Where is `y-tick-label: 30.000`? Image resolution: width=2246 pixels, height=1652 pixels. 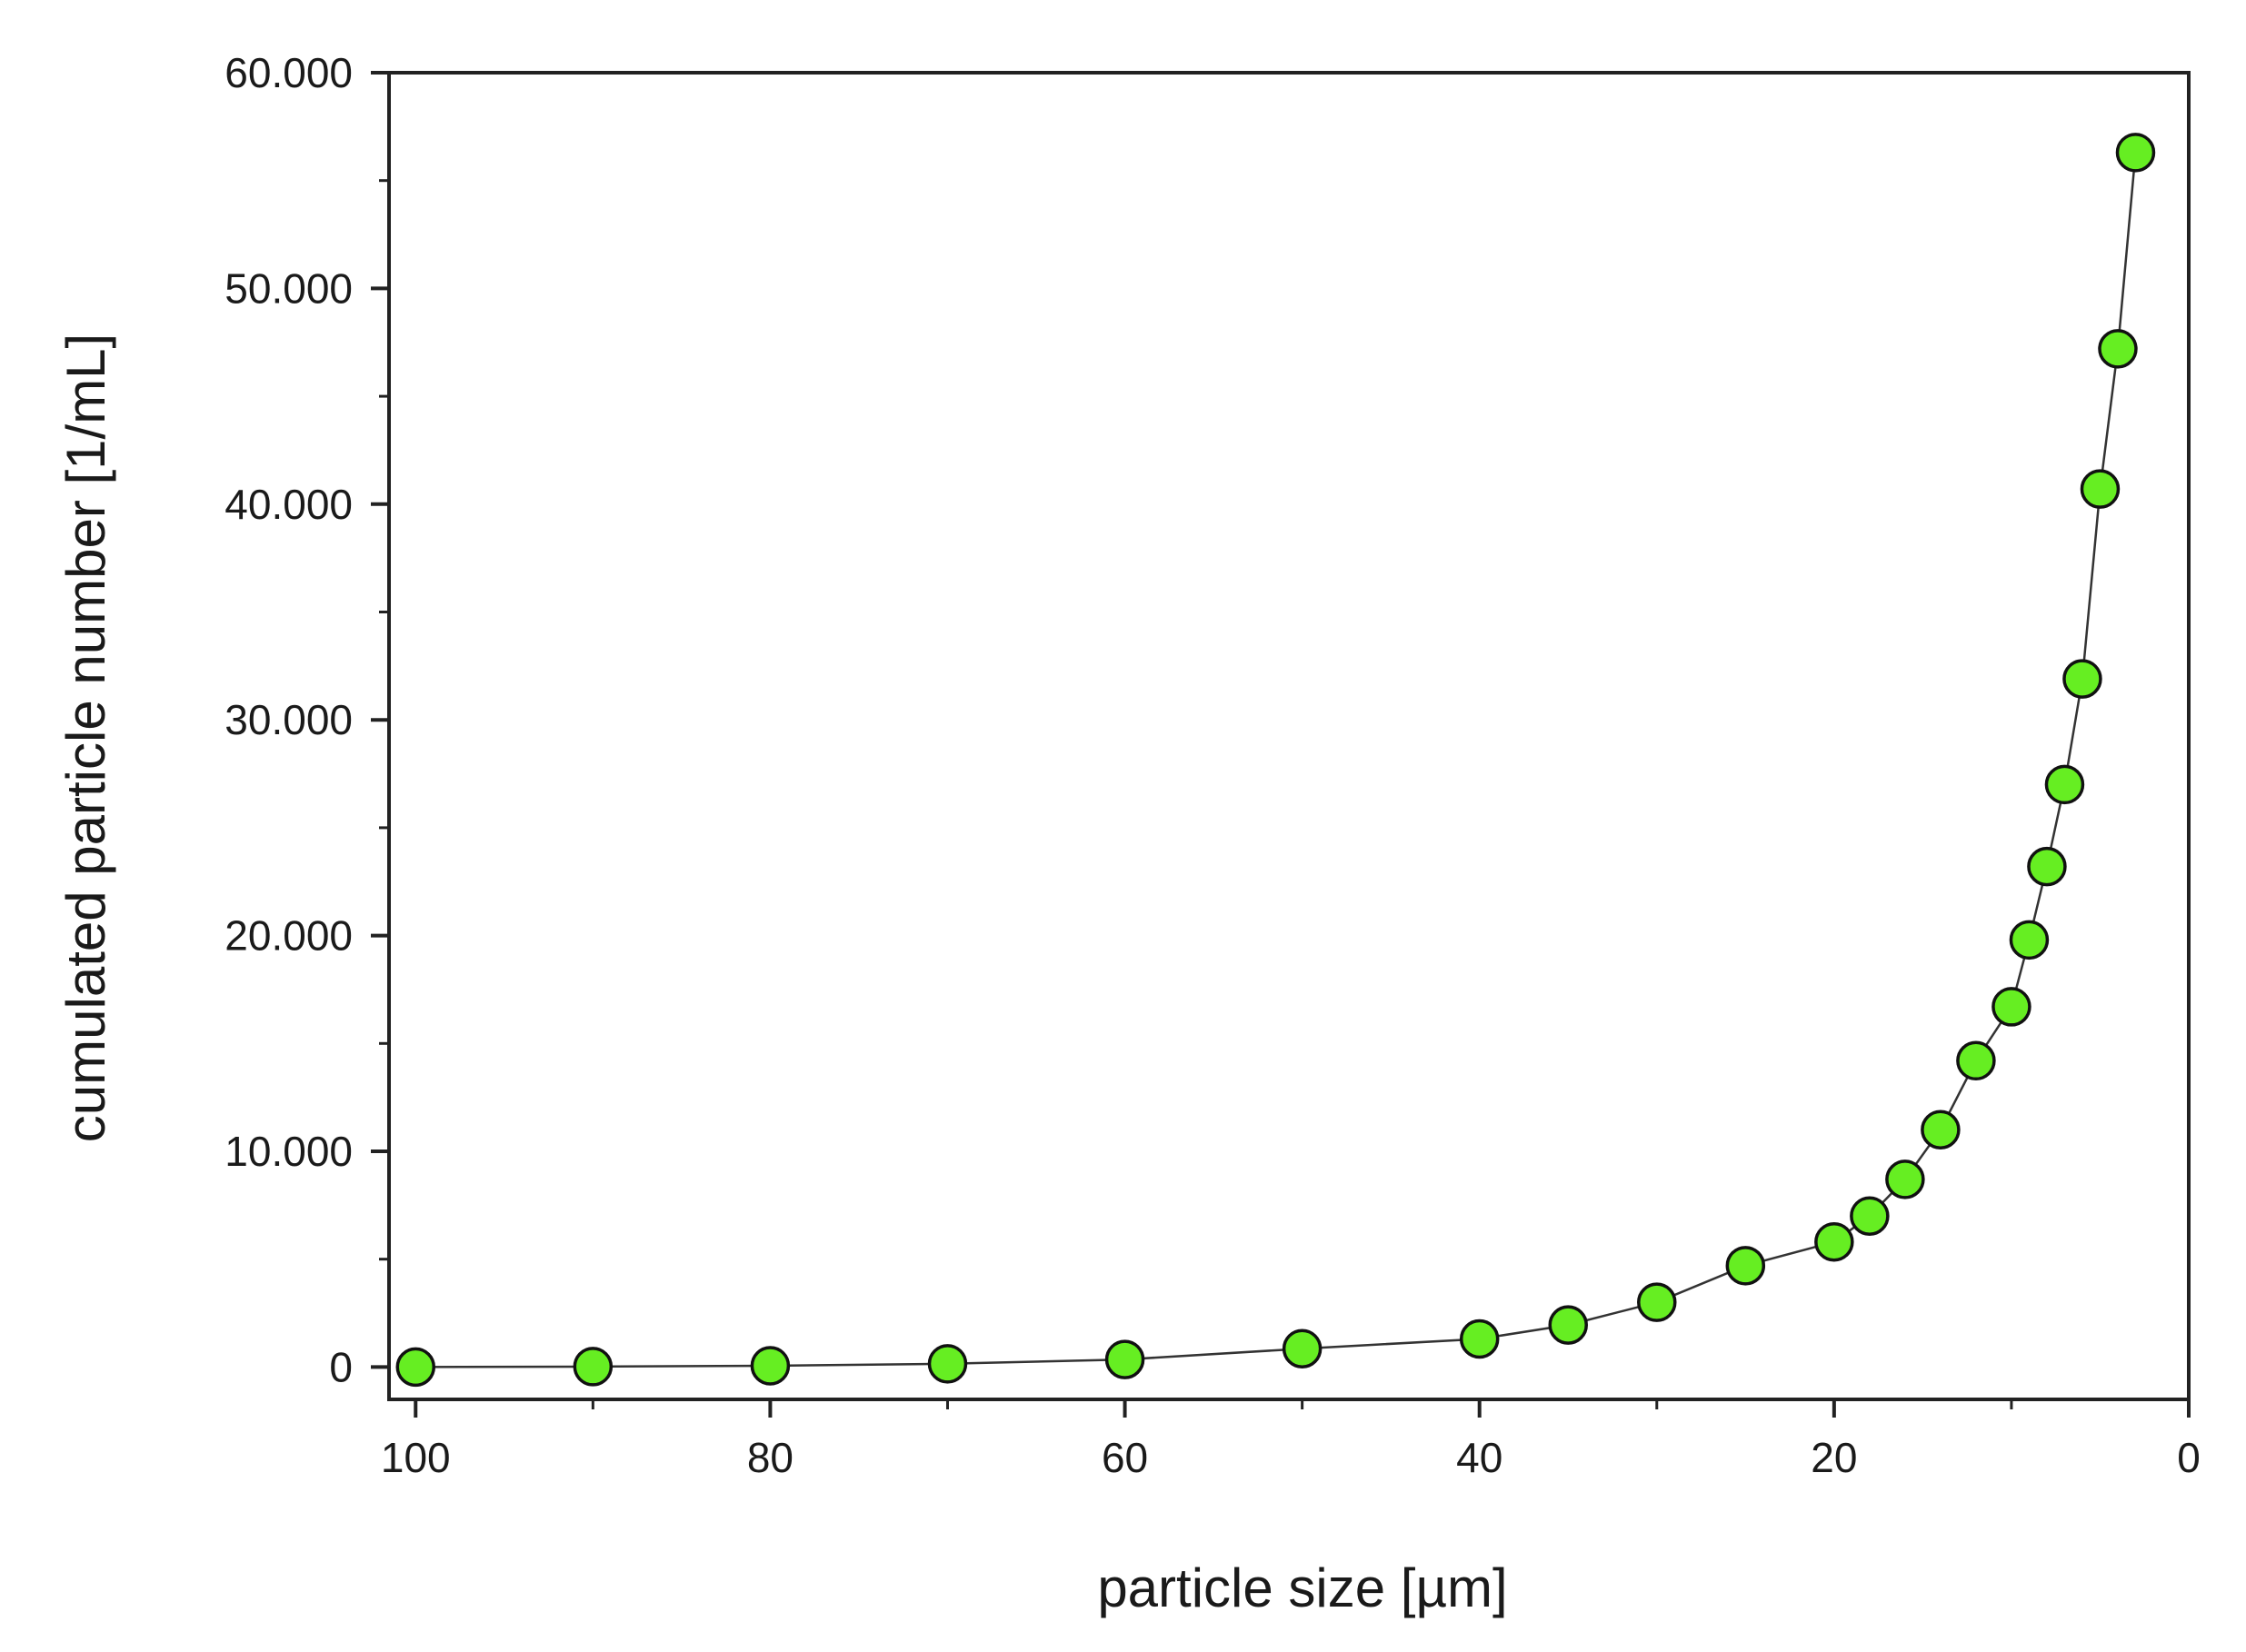 y-tick-label: 30.000 is located at coordinates (289, 719).